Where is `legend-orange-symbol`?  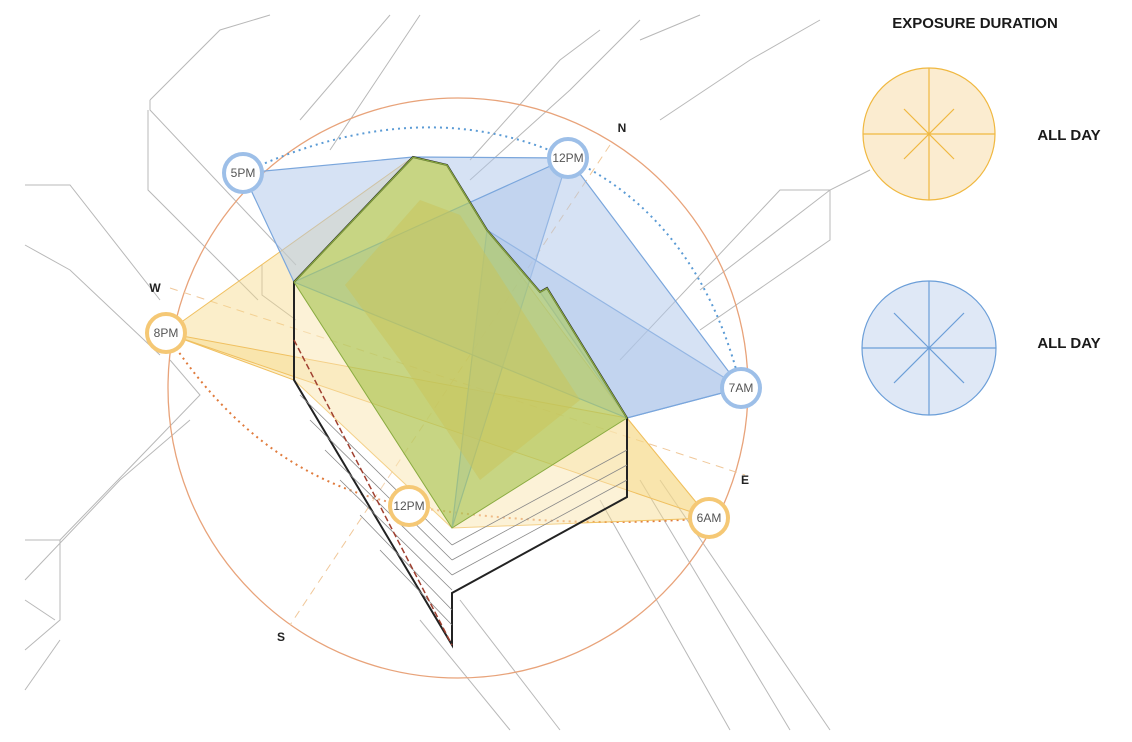
legend-orange-symbol is located at coordinates (929, 134).